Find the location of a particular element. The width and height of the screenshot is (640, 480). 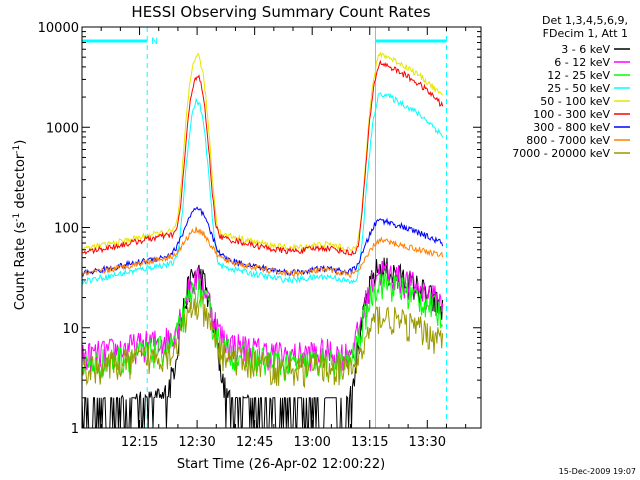

legend-label-5: 50 - 100 keV is located at coordinates (575, 101).